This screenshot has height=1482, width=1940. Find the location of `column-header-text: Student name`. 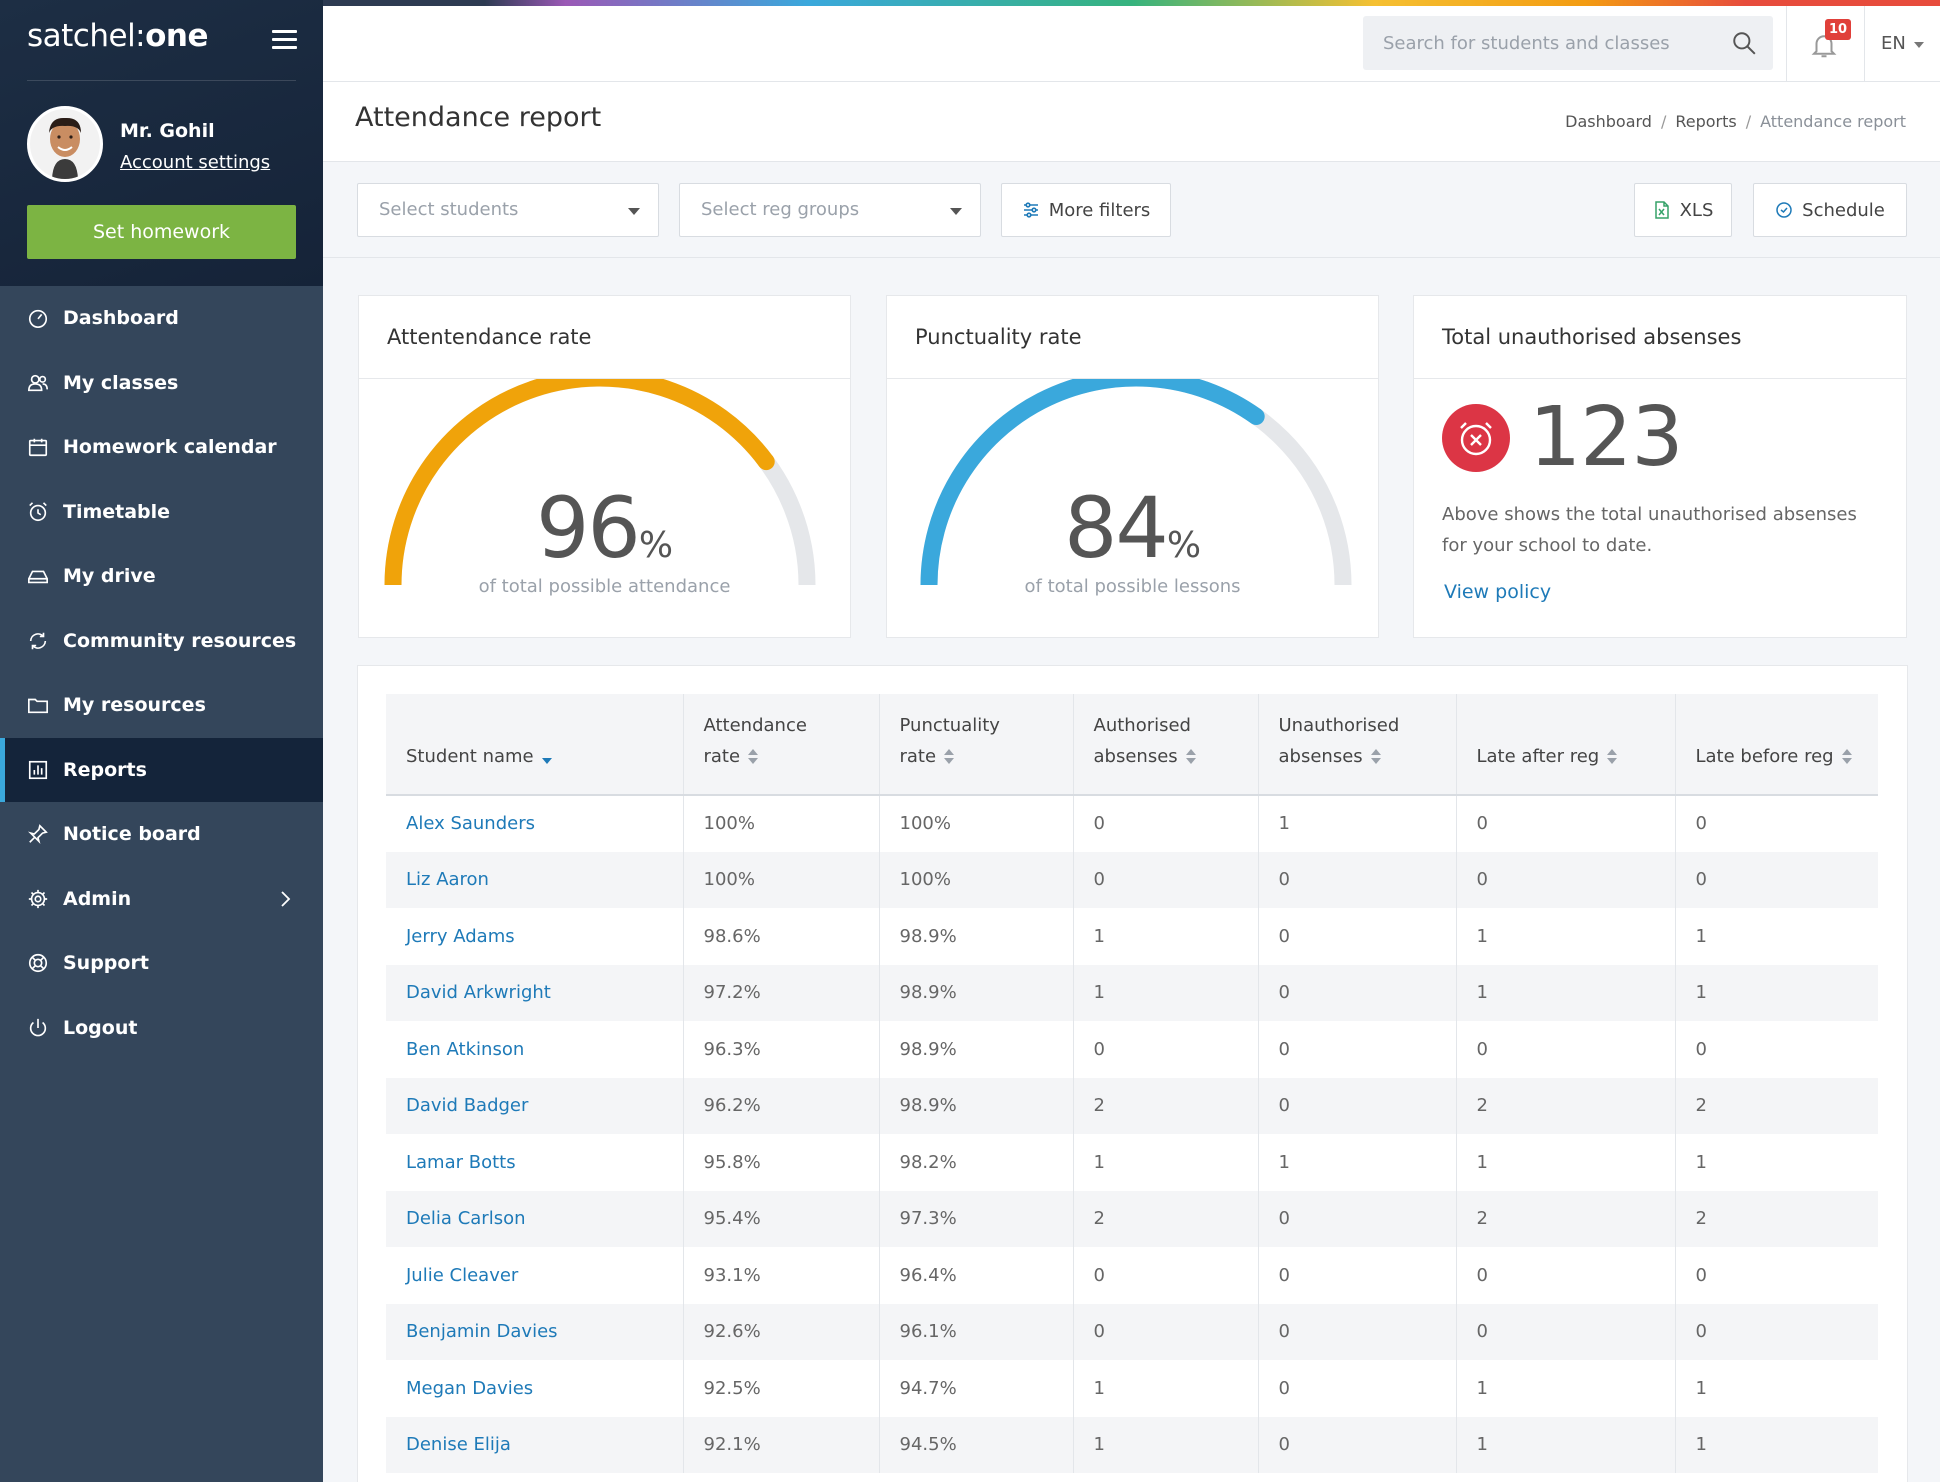

column-header-text: Student name is located at coordinates (470, 756).